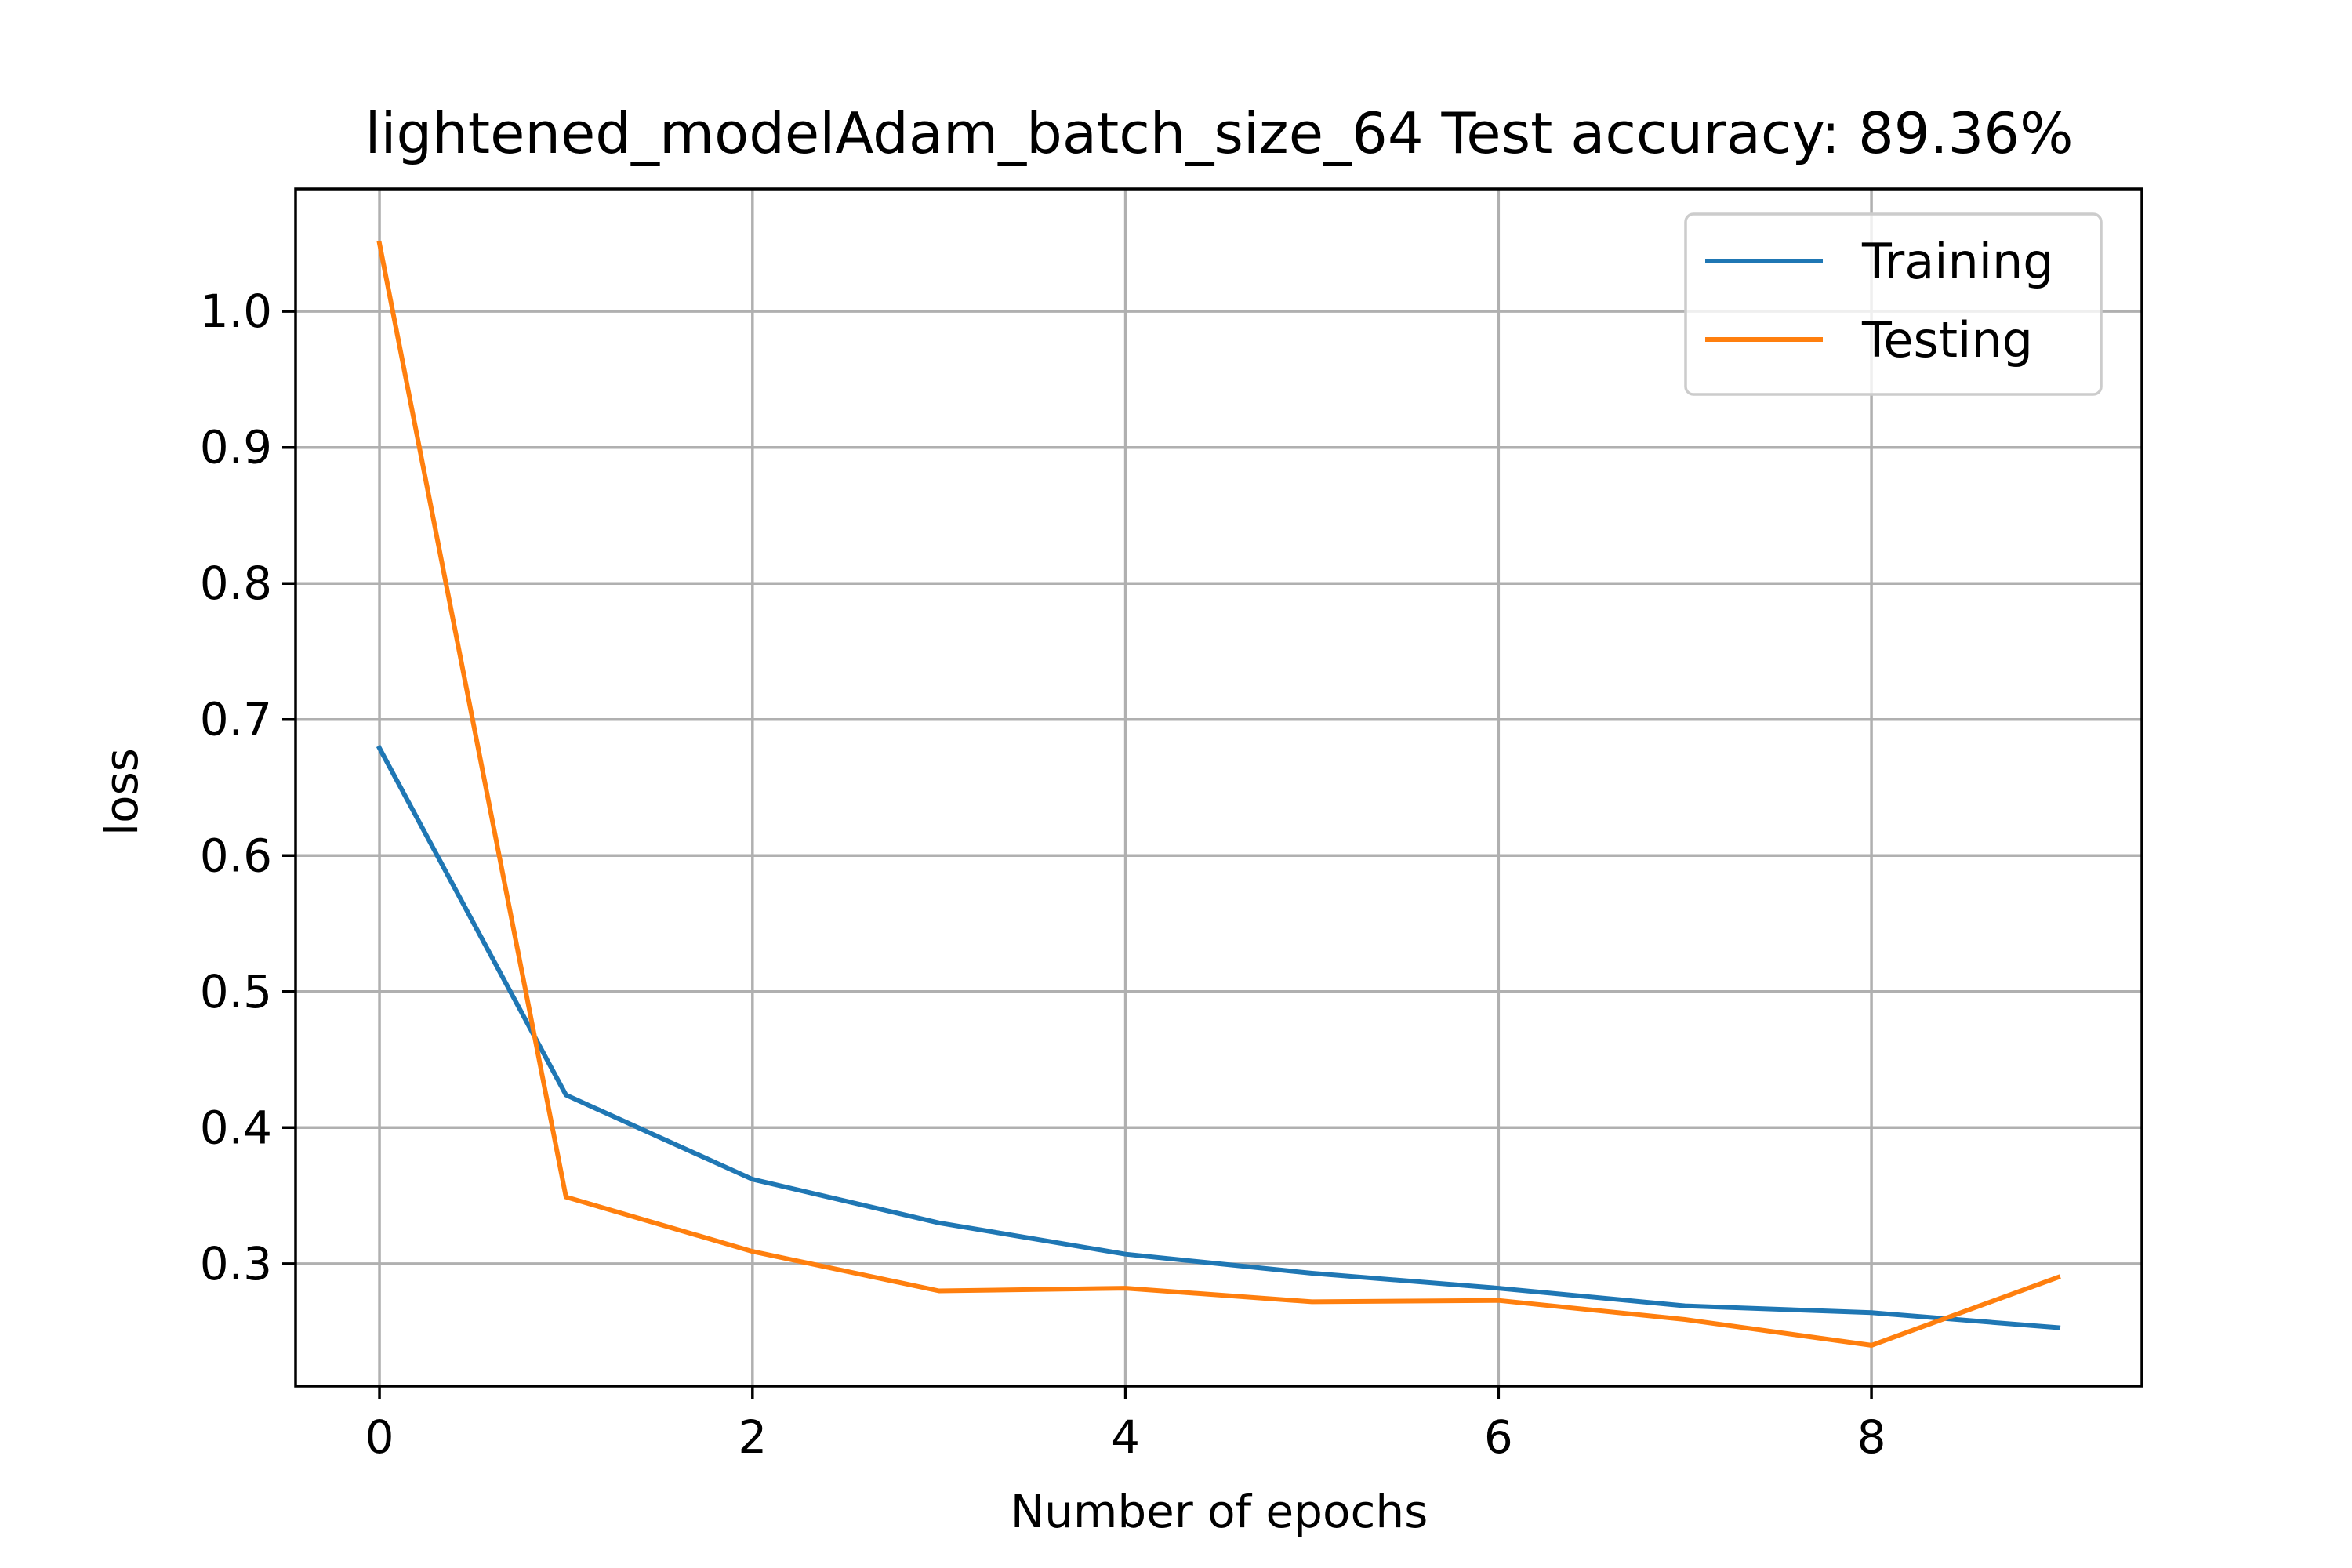  What do you see at coordinates (122, 792) in the screenshot?
I see `y-axis-label: loss` at bounding box center [122, 792].